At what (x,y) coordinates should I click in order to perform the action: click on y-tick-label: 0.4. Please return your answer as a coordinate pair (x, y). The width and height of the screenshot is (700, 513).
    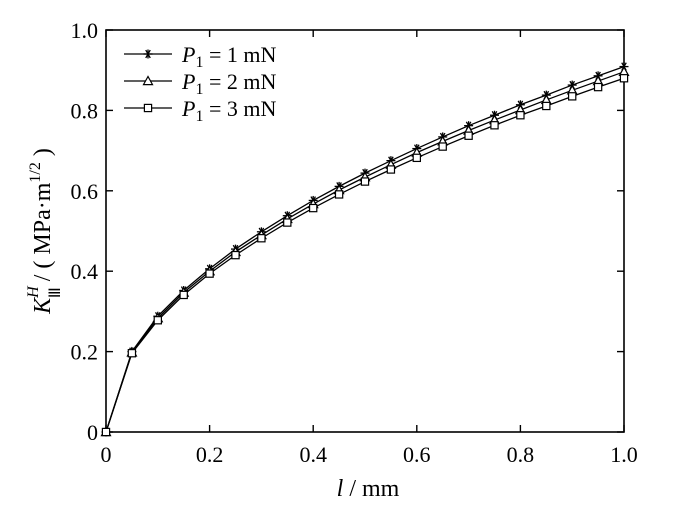
    Looking at the image, I should click on (85, 271).